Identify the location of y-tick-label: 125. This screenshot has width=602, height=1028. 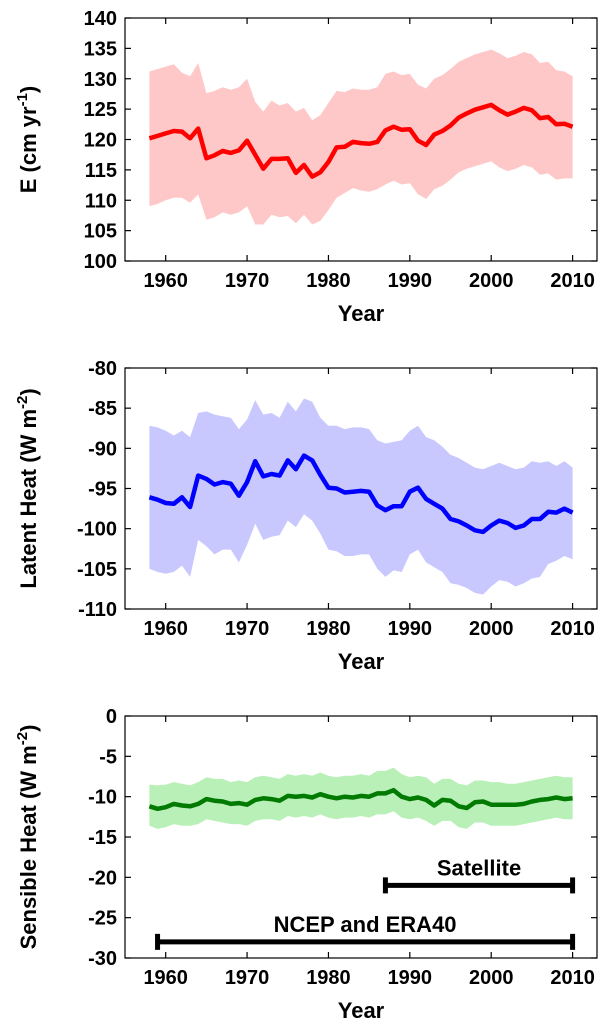
(100, 110).